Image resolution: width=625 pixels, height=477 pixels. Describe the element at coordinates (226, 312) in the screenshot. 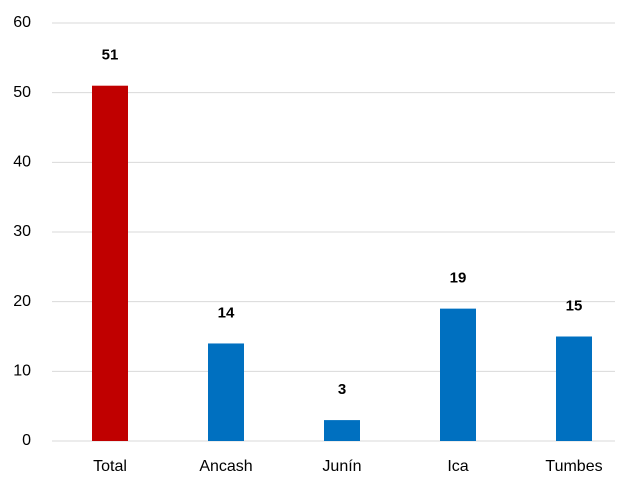

I see `value-label: 14` at that location.